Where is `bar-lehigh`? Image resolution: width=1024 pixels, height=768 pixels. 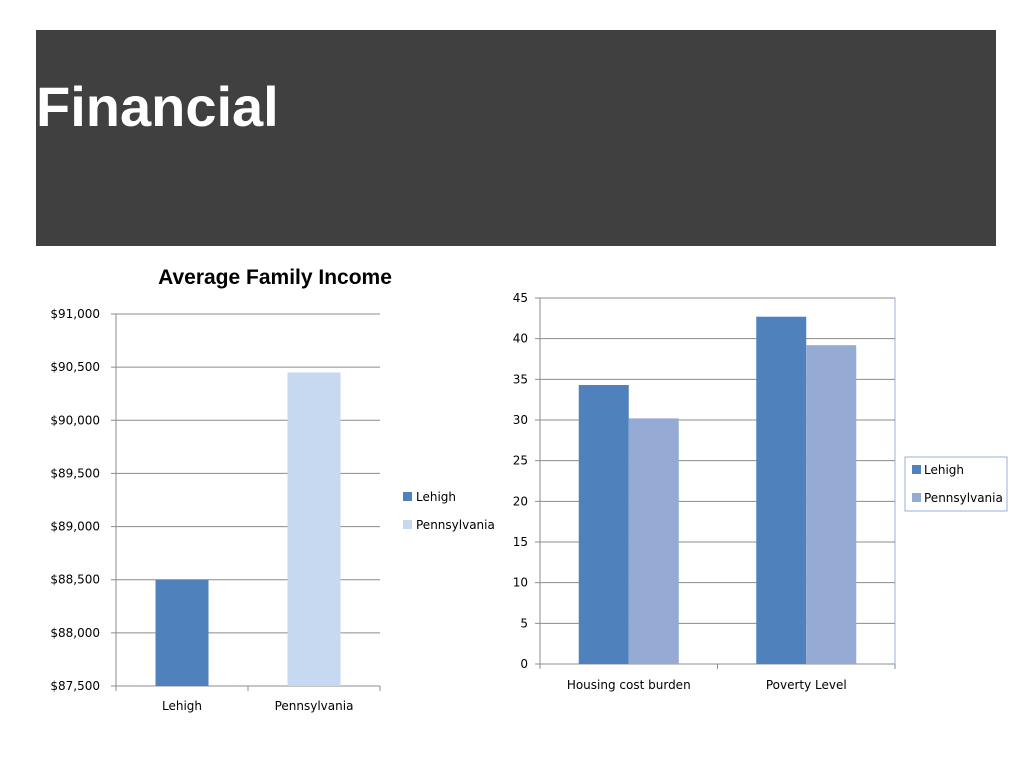
bar-lehigh is located at coordinates (182, 632).